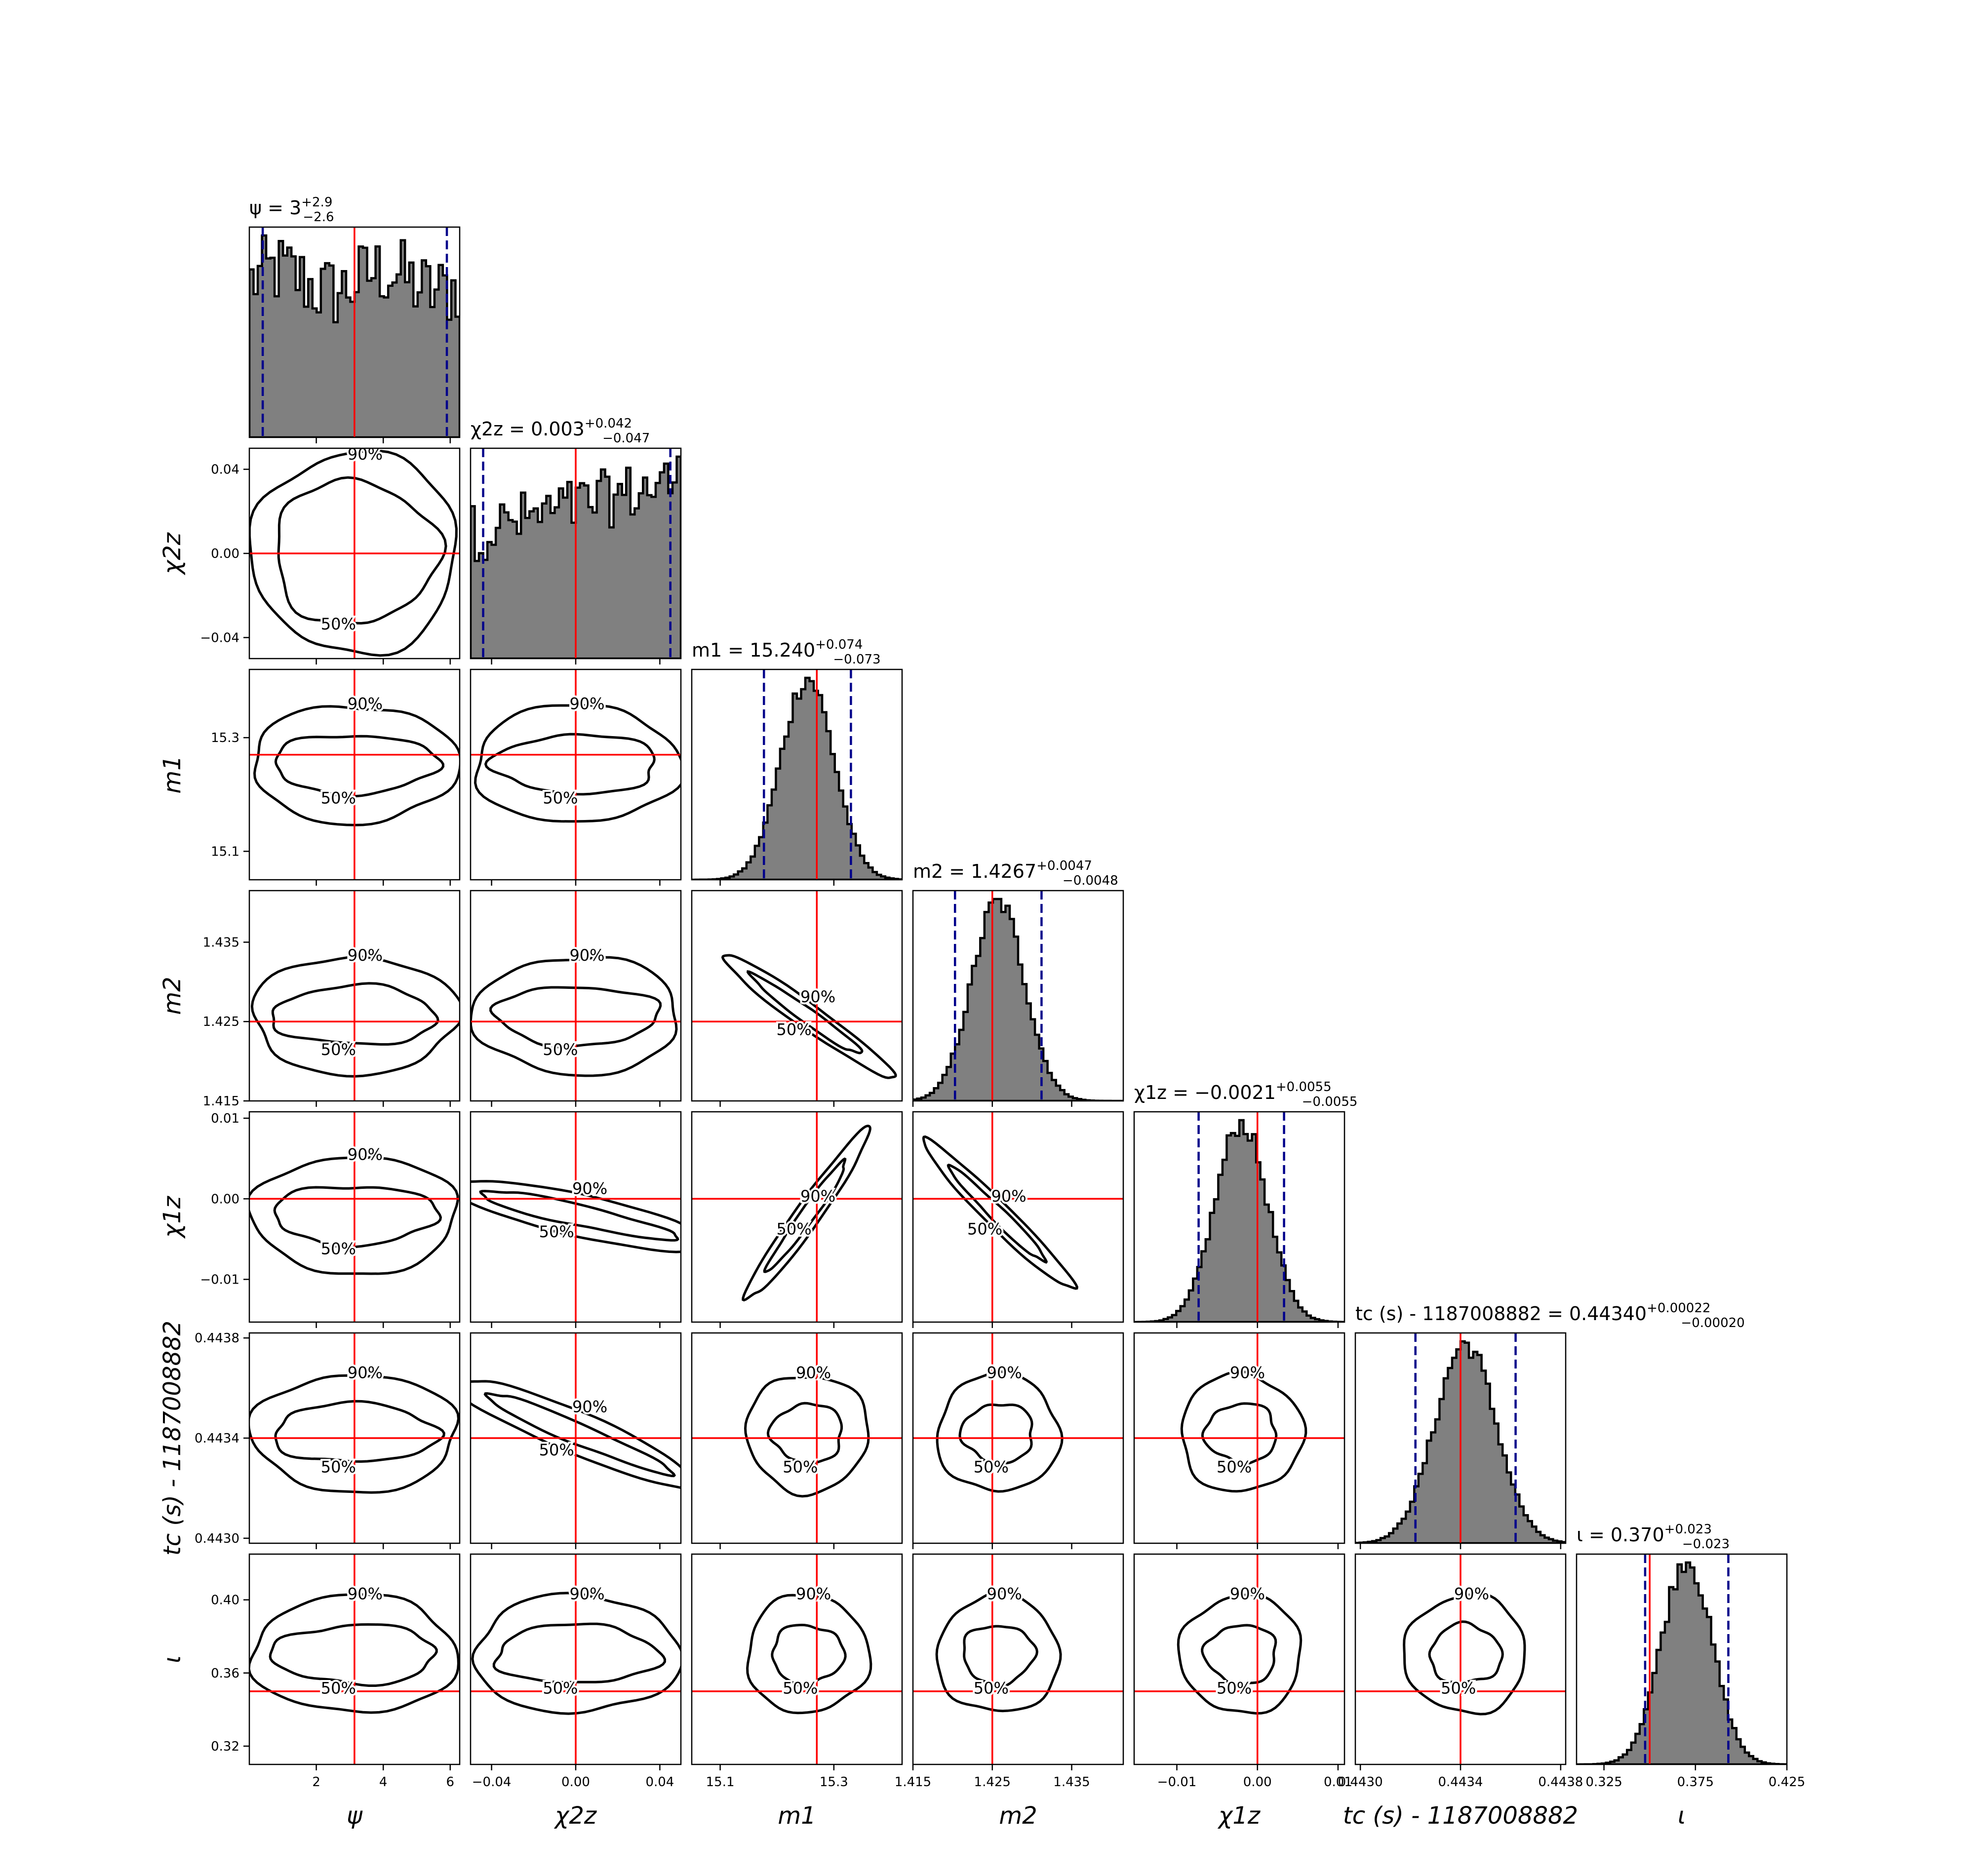  What do you see at coordinates (1360, 1783) in the screenshot?
I see `x-tick-label: 0.4430` at bounding box center [1360, 1783].